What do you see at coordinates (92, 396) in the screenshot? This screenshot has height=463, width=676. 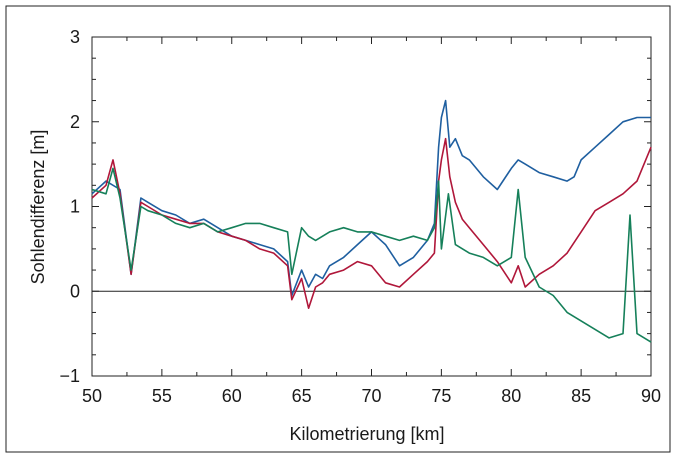 I see `x-tick-label: 50` at bounding box center [92, 396].